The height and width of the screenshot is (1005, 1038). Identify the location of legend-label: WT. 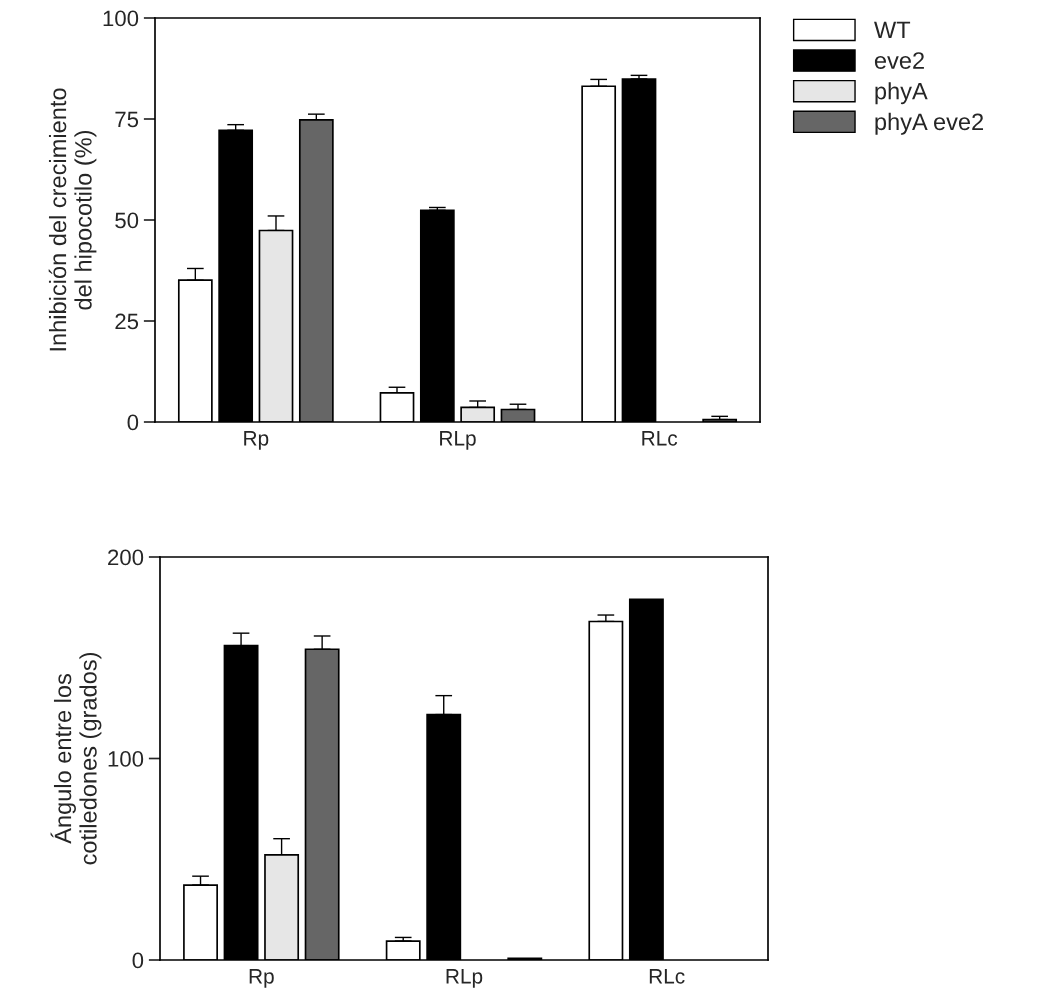
(892, 30).